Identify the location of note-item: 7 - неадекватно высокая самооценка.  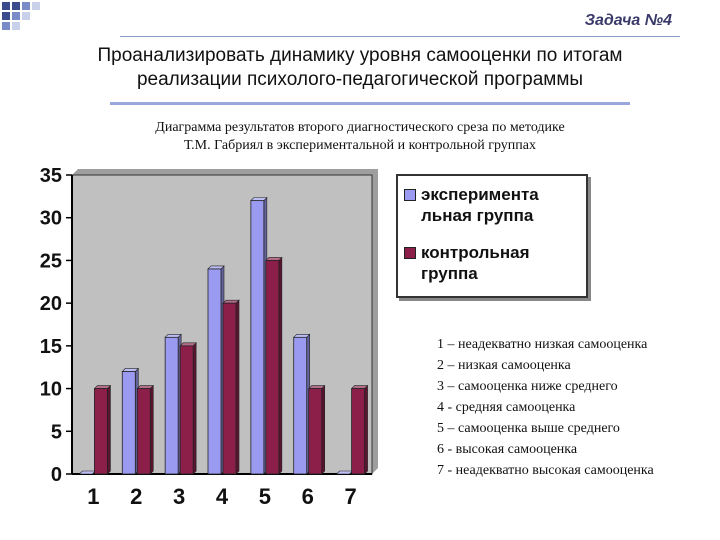
(545, 470).